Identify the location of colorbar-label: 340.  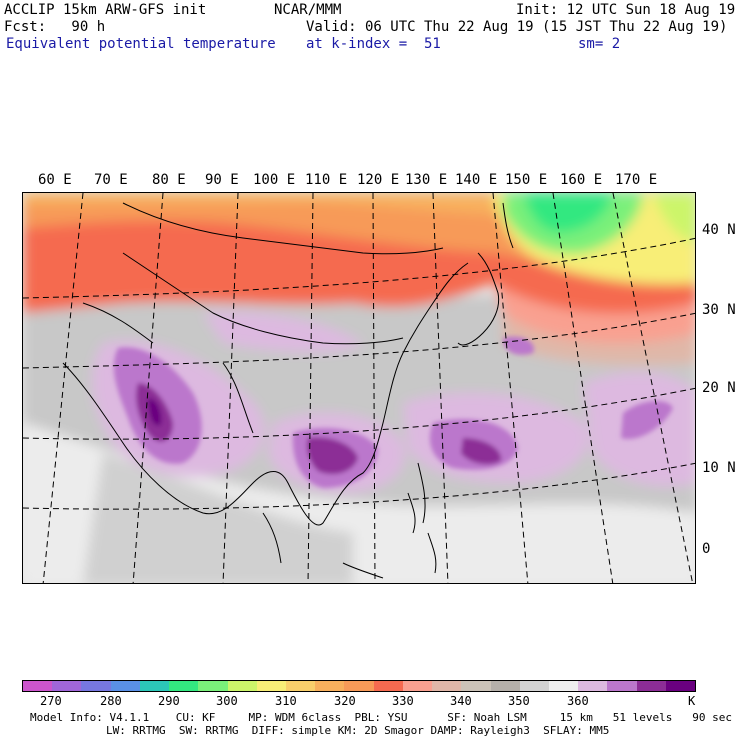
(461, 701).